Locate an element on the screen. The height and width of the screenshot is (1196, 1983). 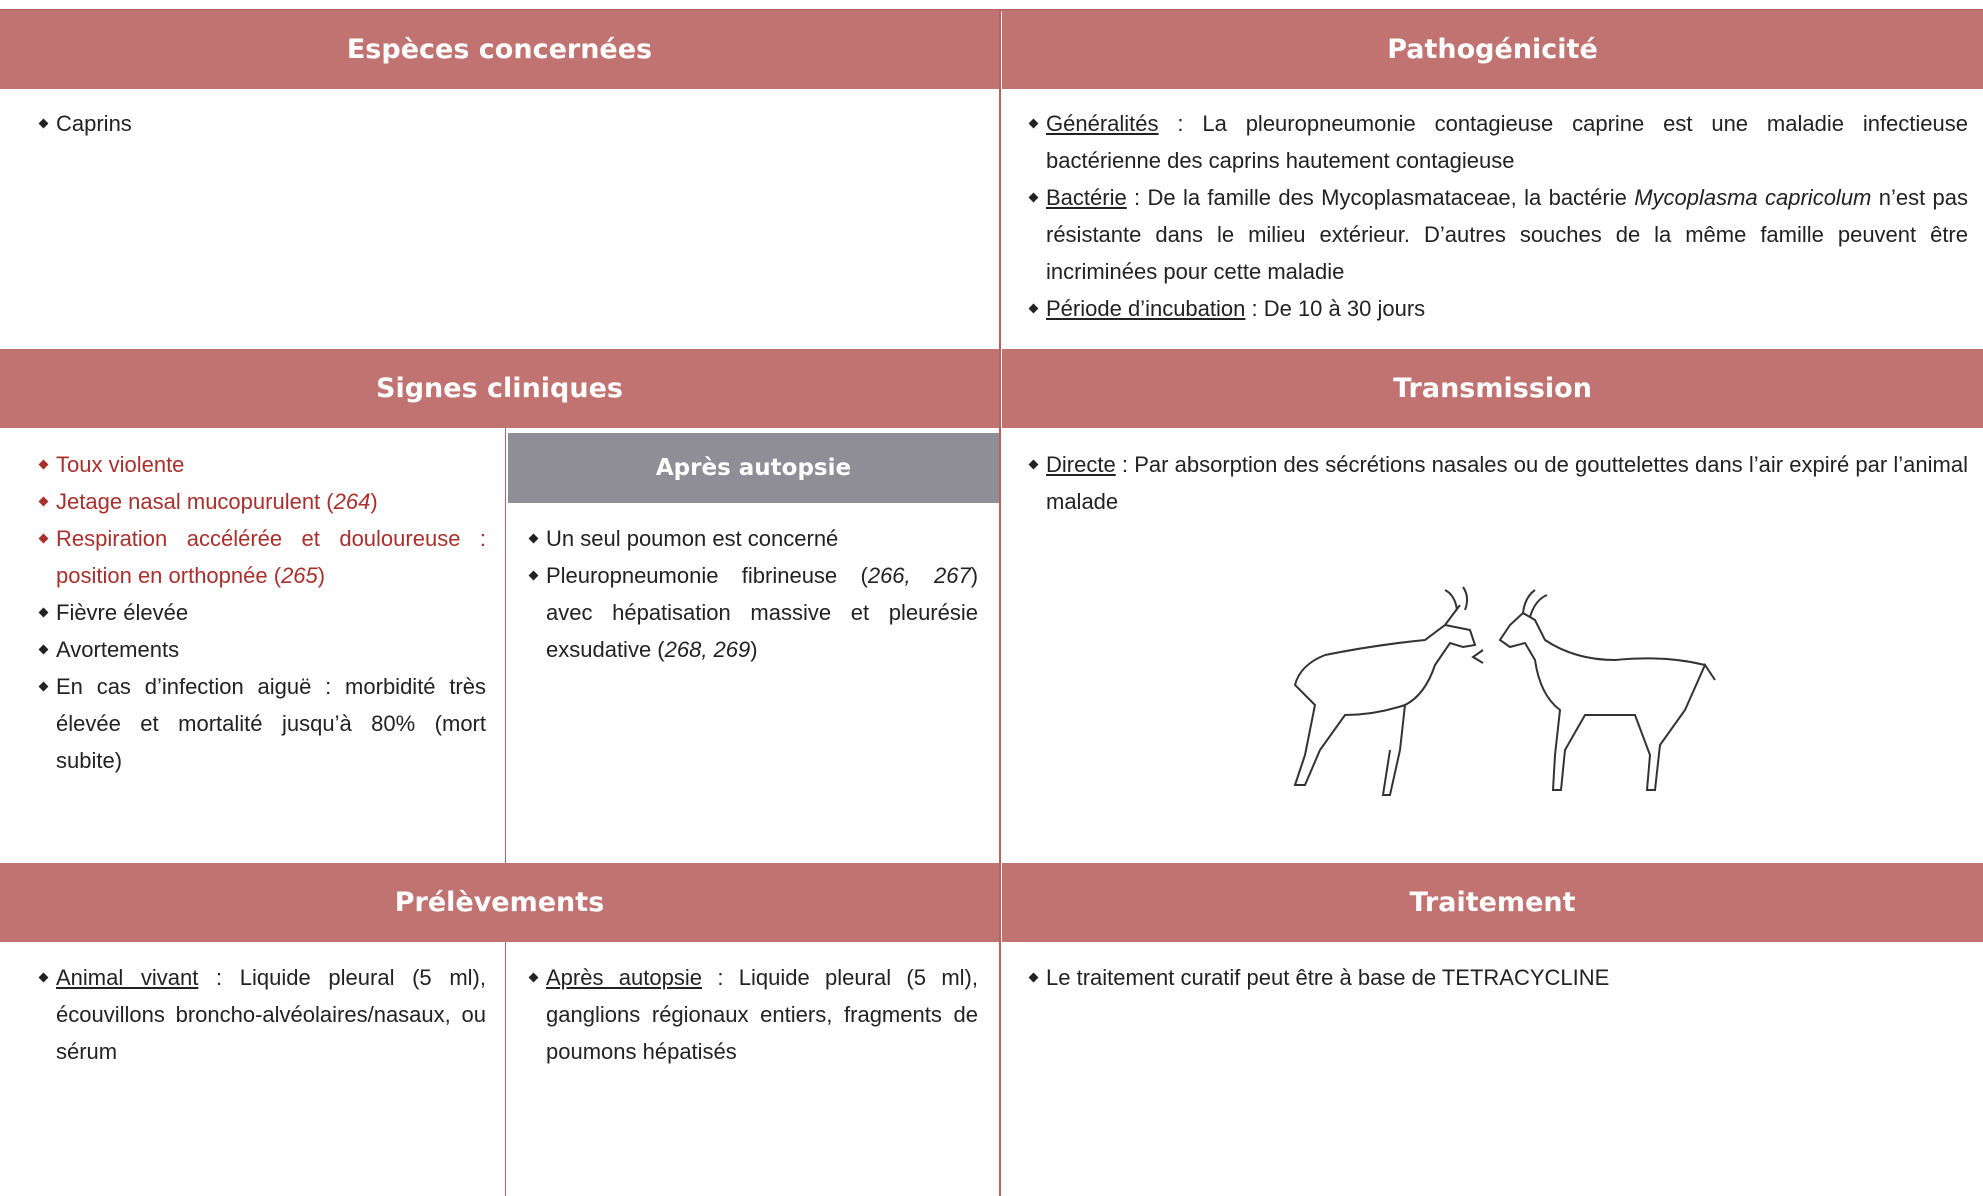
bullet-item: Période d’incubation : De 10 à 30 jours is located at coordinates (1498, 308).